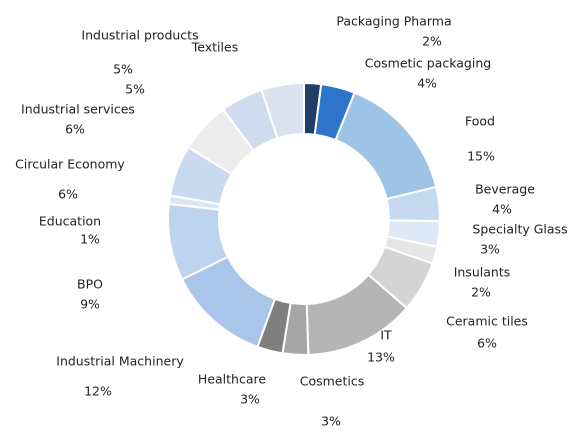 This screenshot has height=433, width=575. What do you see at coordinates (480, 121) in the screenshot?
I see `slice-label: Food` at bounding box center [480, 121].